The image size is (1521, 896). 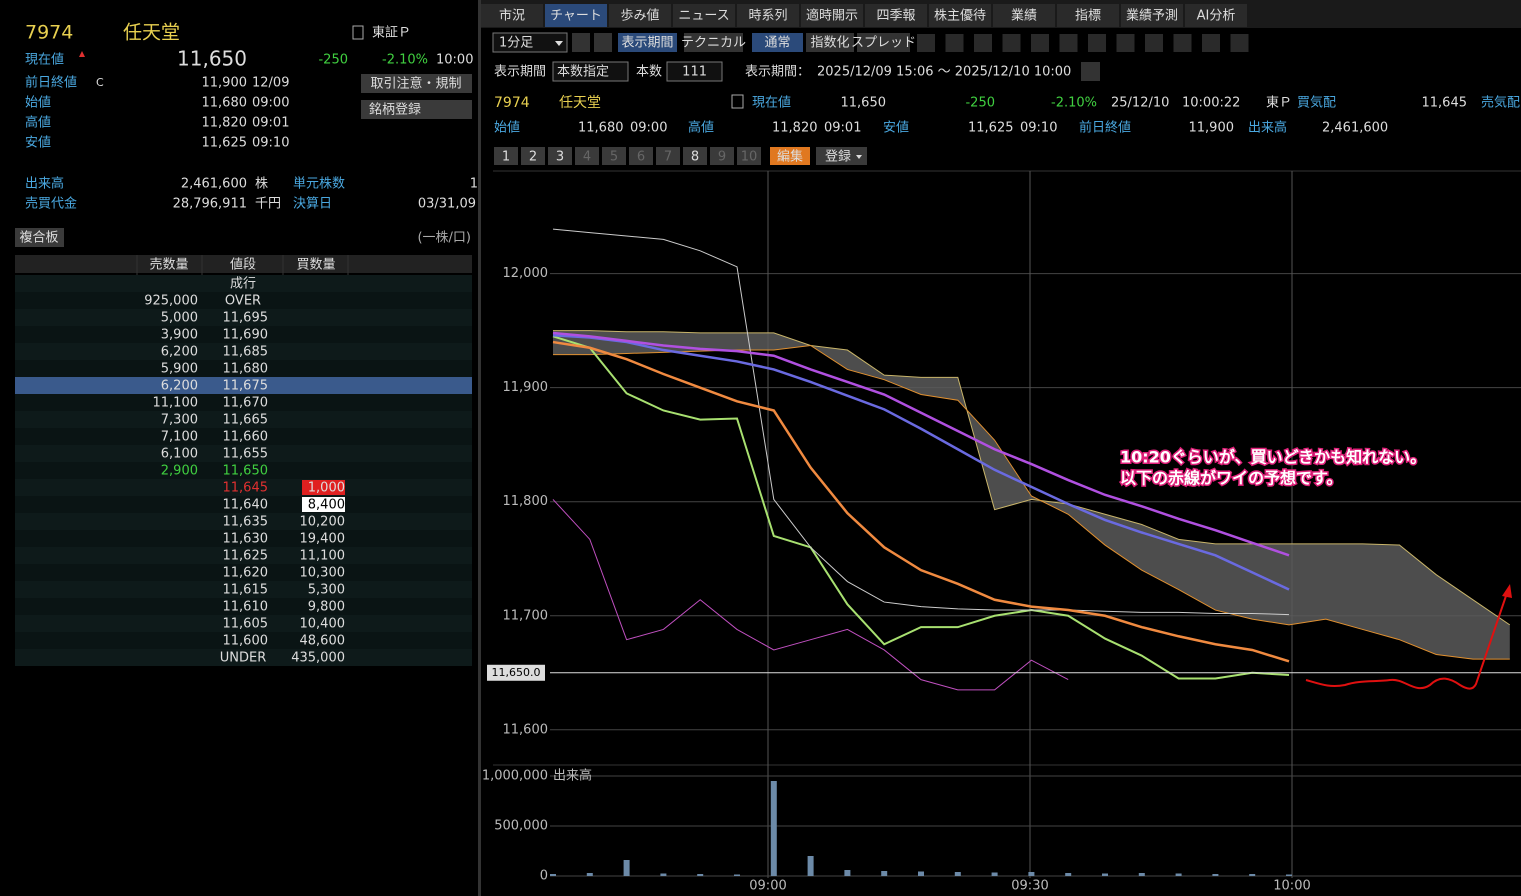 I want to click on forecast-line, so click(x=1407, y=639).